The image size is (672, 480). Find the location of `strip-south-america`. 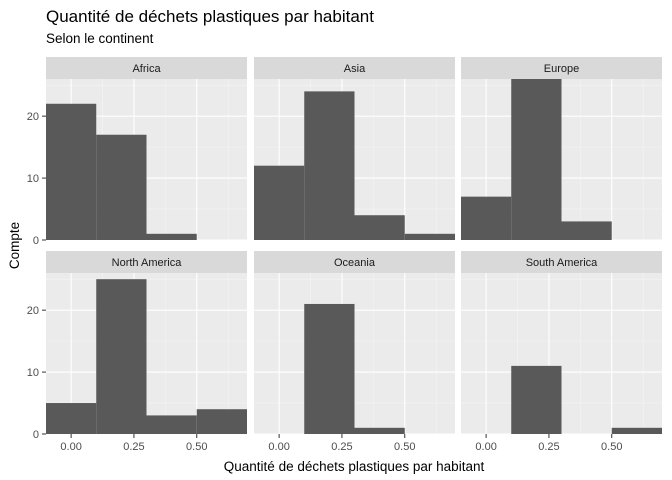

strip-south-america is located at coordinates (561, 262).